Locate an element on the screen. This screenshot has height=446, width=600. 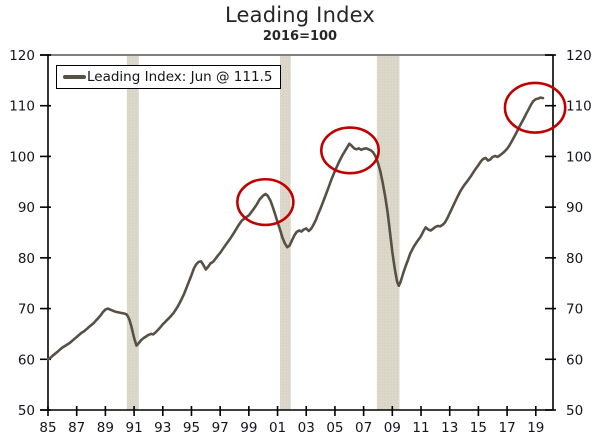
y-tick-label-right: 100 is located at coordinates (579, 157).